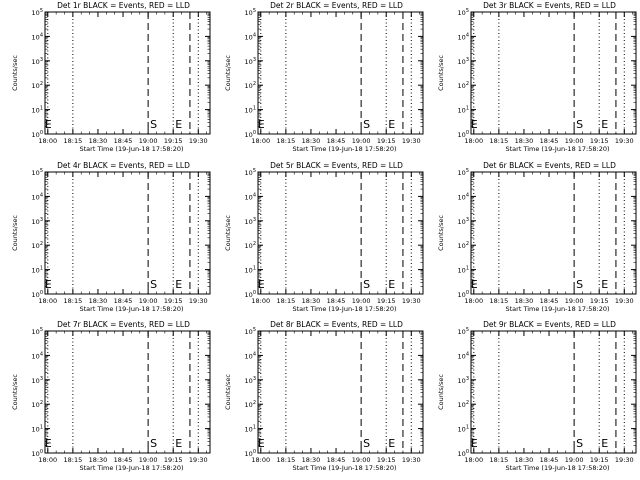 Image resolution: width=640 pixels, height=480 pixels. I want to click on x-tick-label: 18:15, so click(73, 460).